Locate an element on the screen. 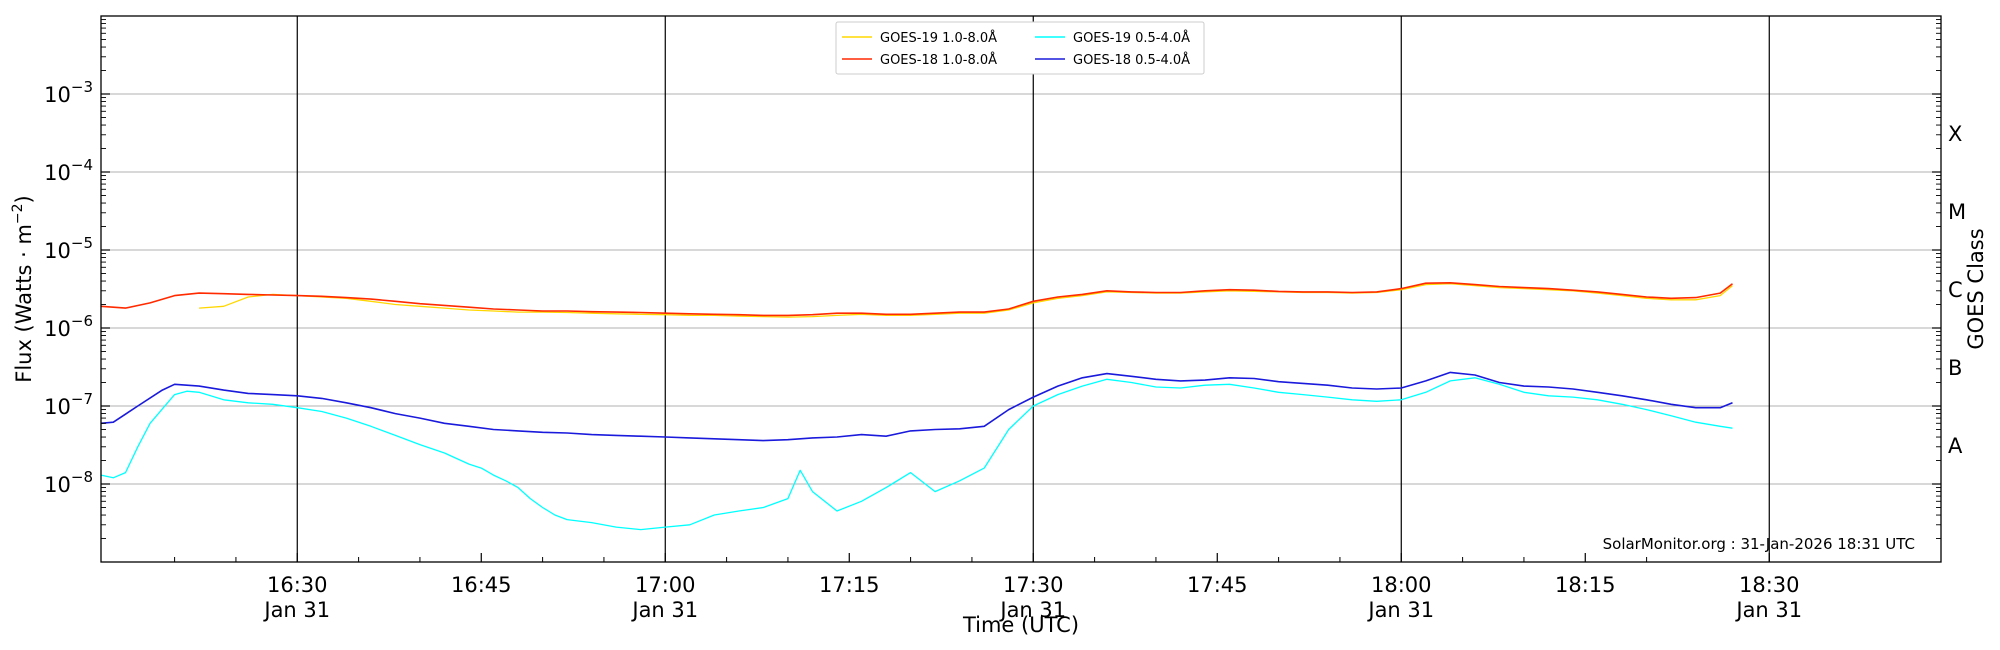 Image resolution: width=2000 pixels, height=650 pixels. legend-box is located at coordinates (1020, 48).